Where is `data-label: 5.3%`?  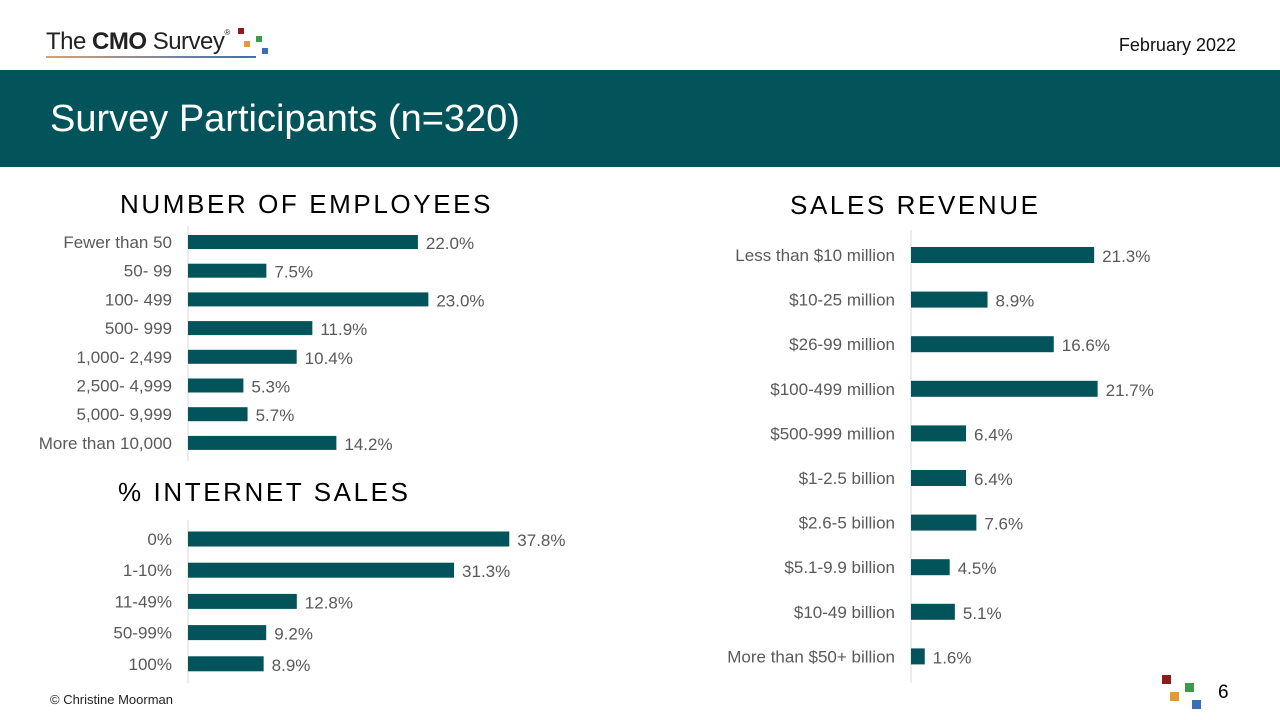
data-label: 5.3% is located at coordinates (270, 387).